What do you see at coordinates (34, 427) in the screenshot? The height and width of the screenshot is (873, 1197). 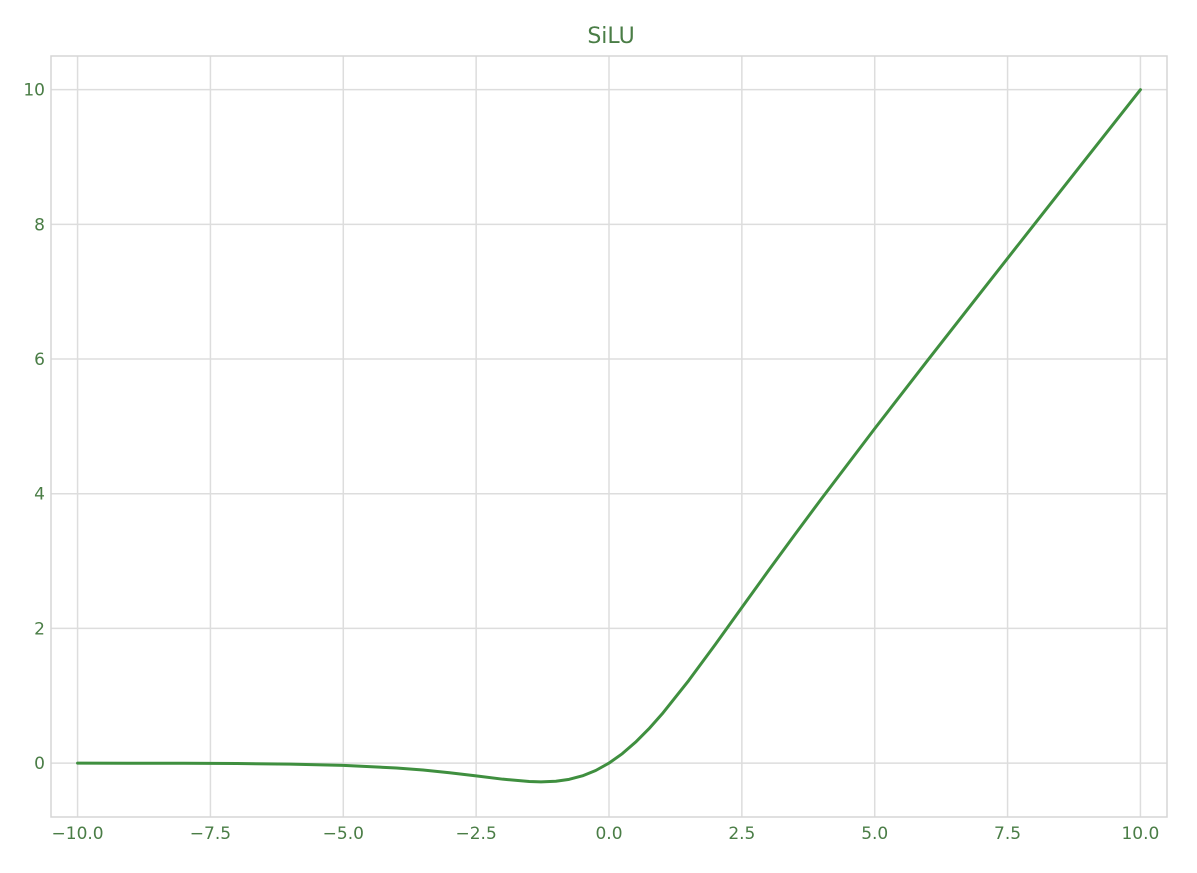 I see `y-axis-tick-labels: 0 2 4 6 8 10` at bounding box center [34, 427].